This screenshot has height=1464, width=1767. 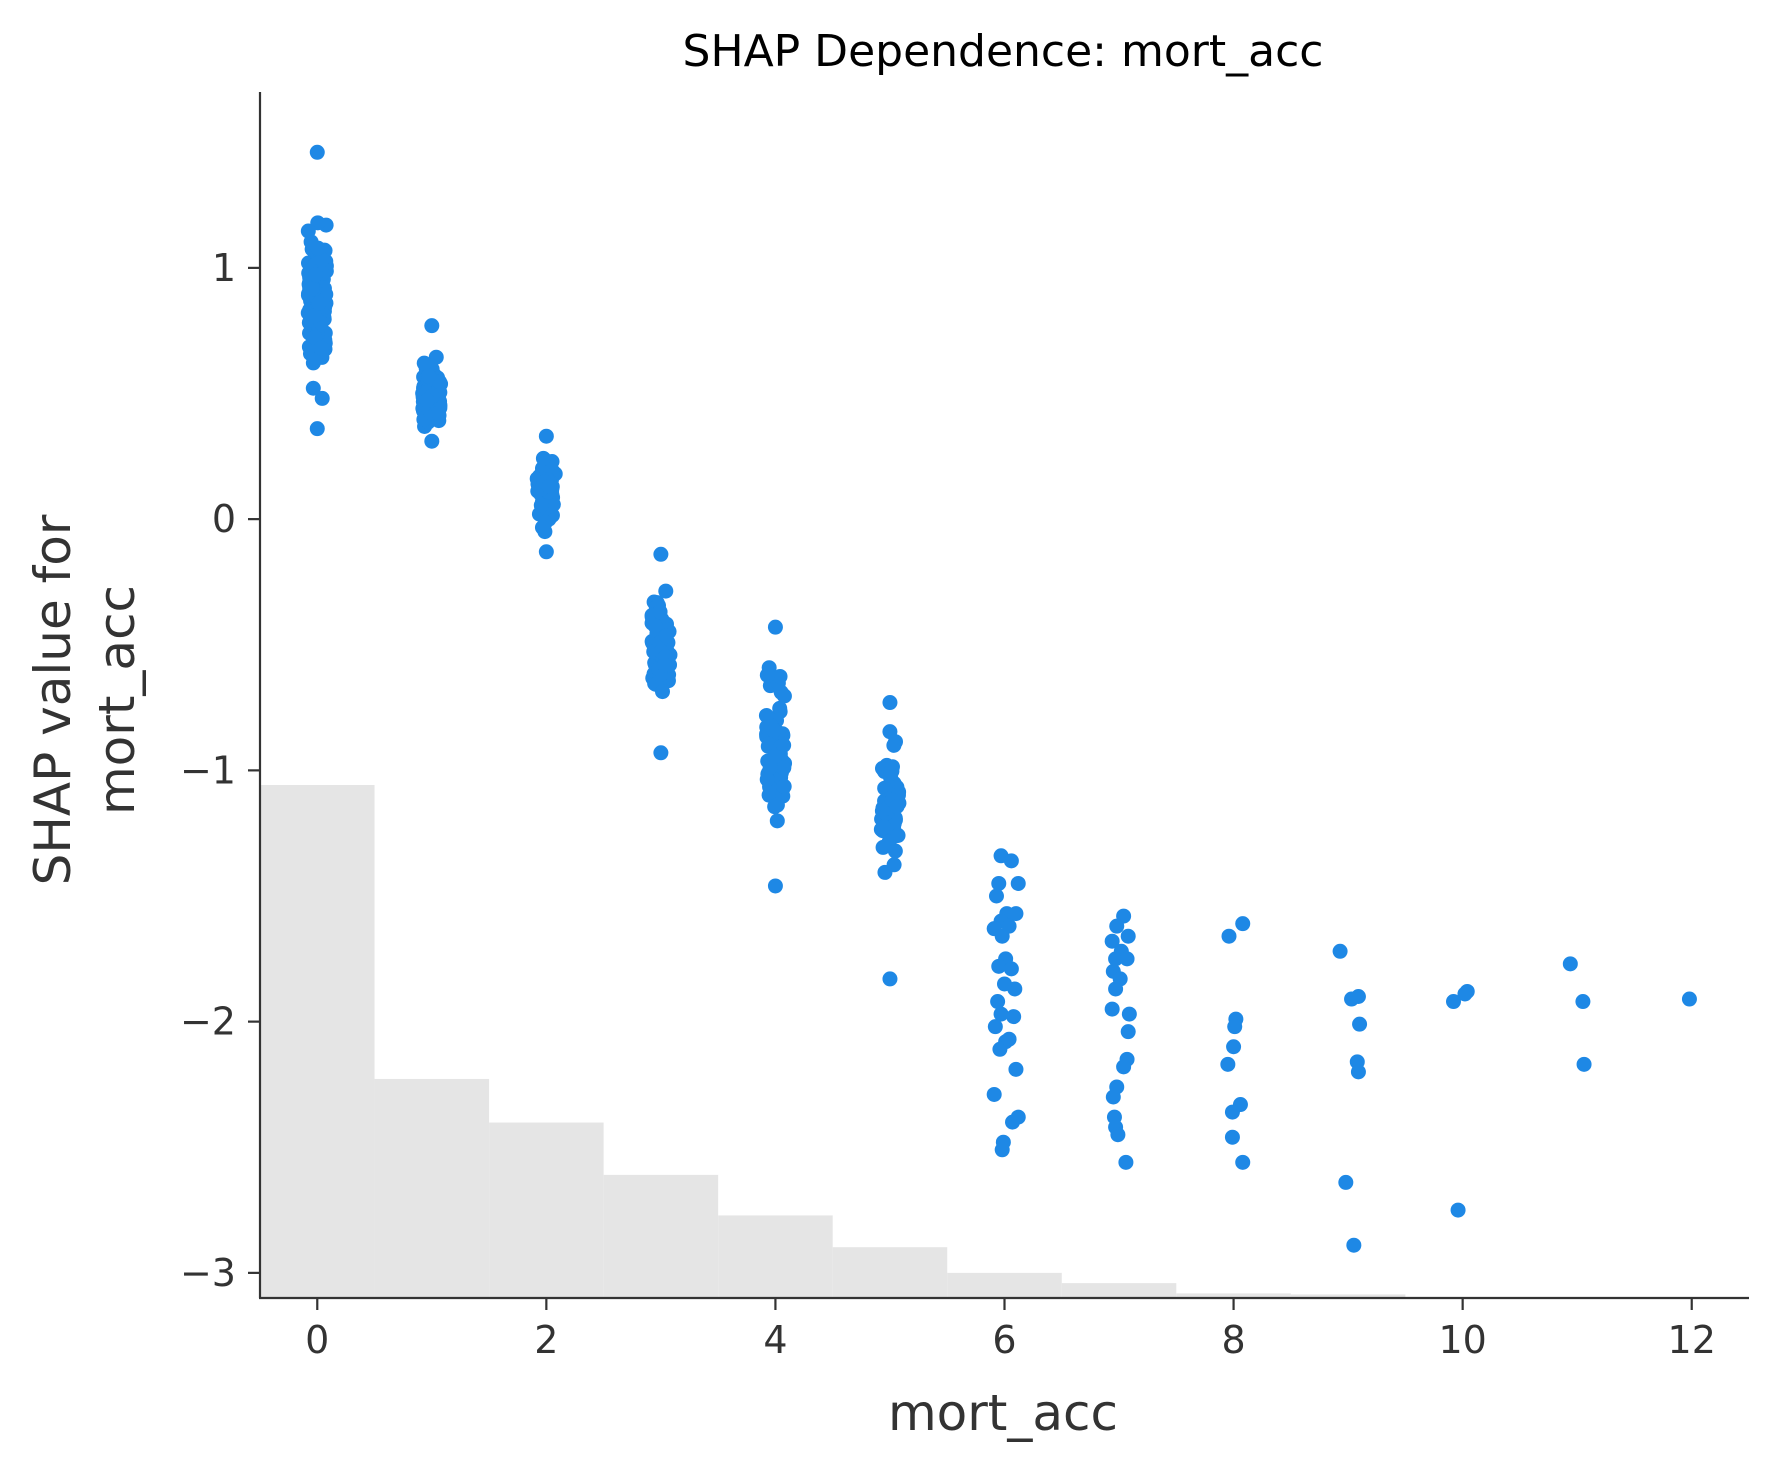 I want to click on x-tick-label: 6, so click(x=1004, y=1340).